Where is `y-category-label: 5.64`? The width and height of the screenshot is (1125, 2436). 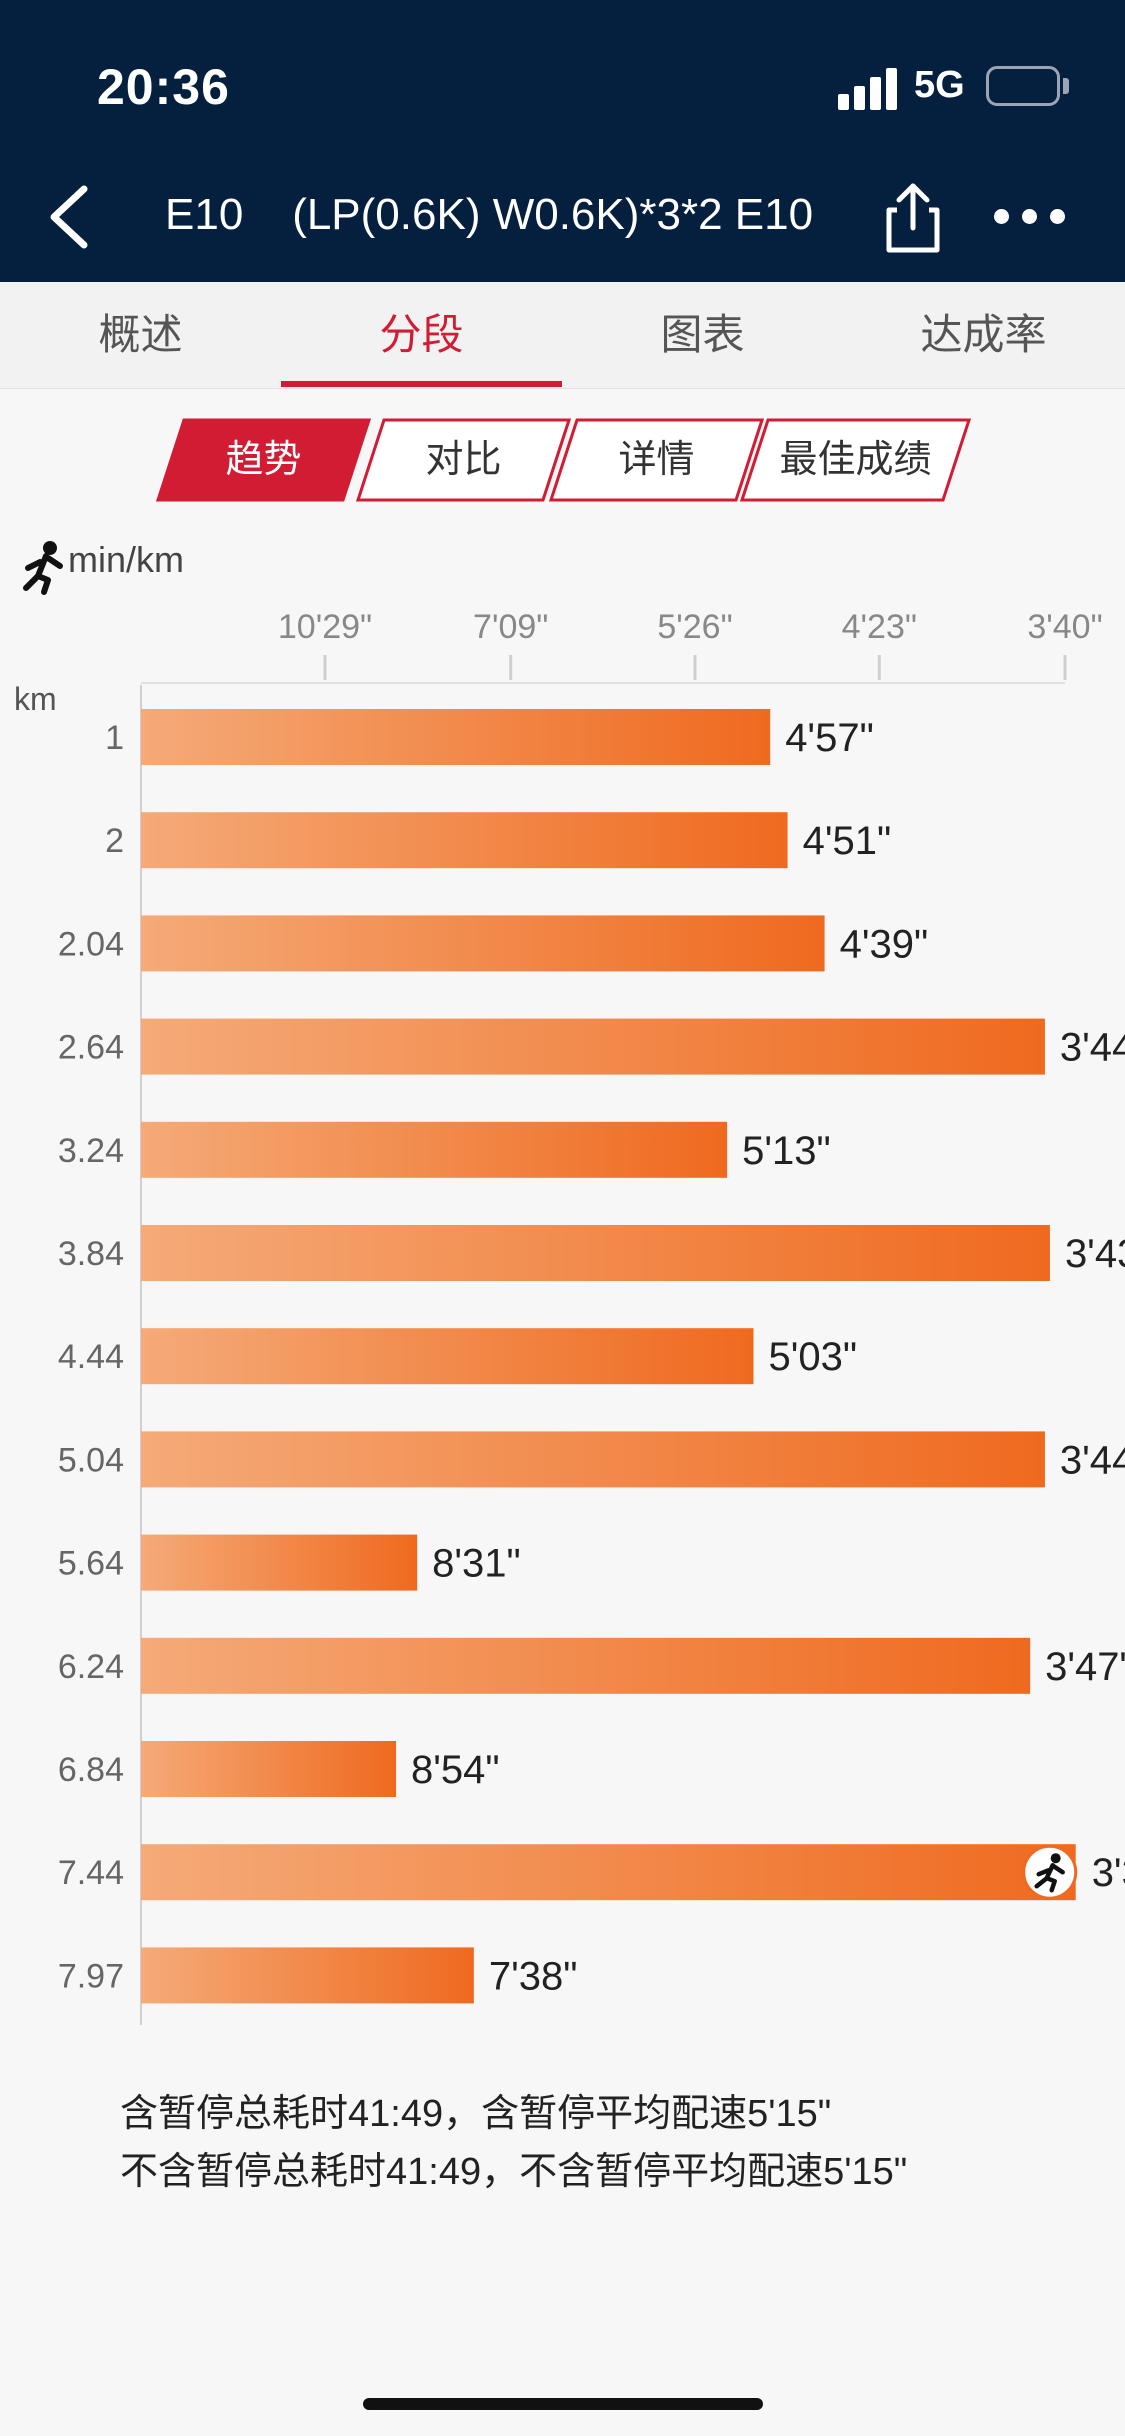 y-category-label: 5.64 is located at coordinates (91, 1564).